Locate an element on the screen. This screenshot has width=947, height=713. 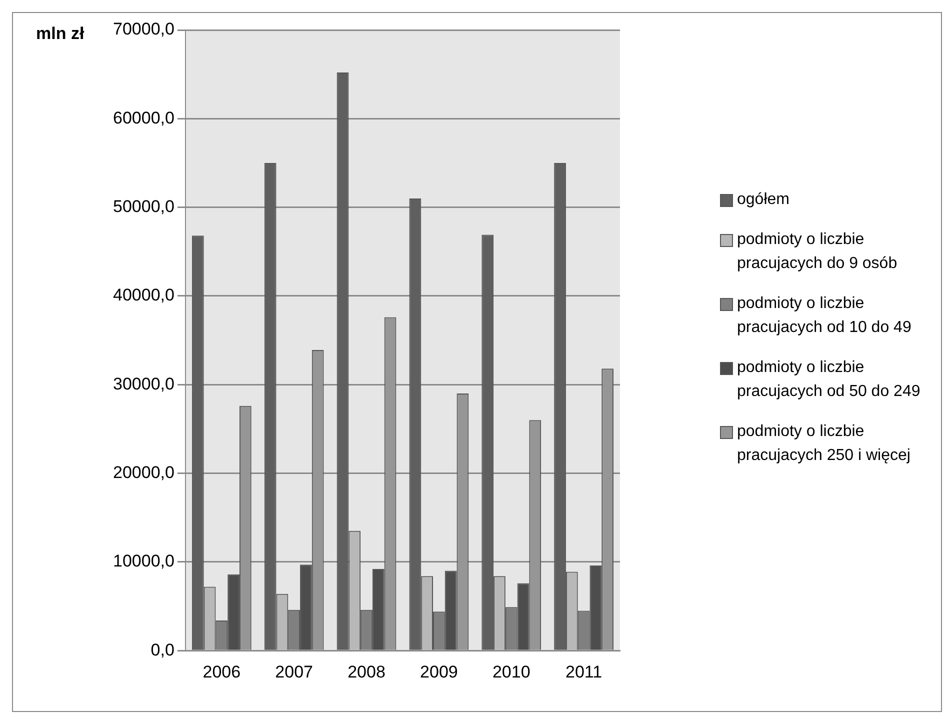
y-axis-title: mln zł is located at coordinates (60, 34).